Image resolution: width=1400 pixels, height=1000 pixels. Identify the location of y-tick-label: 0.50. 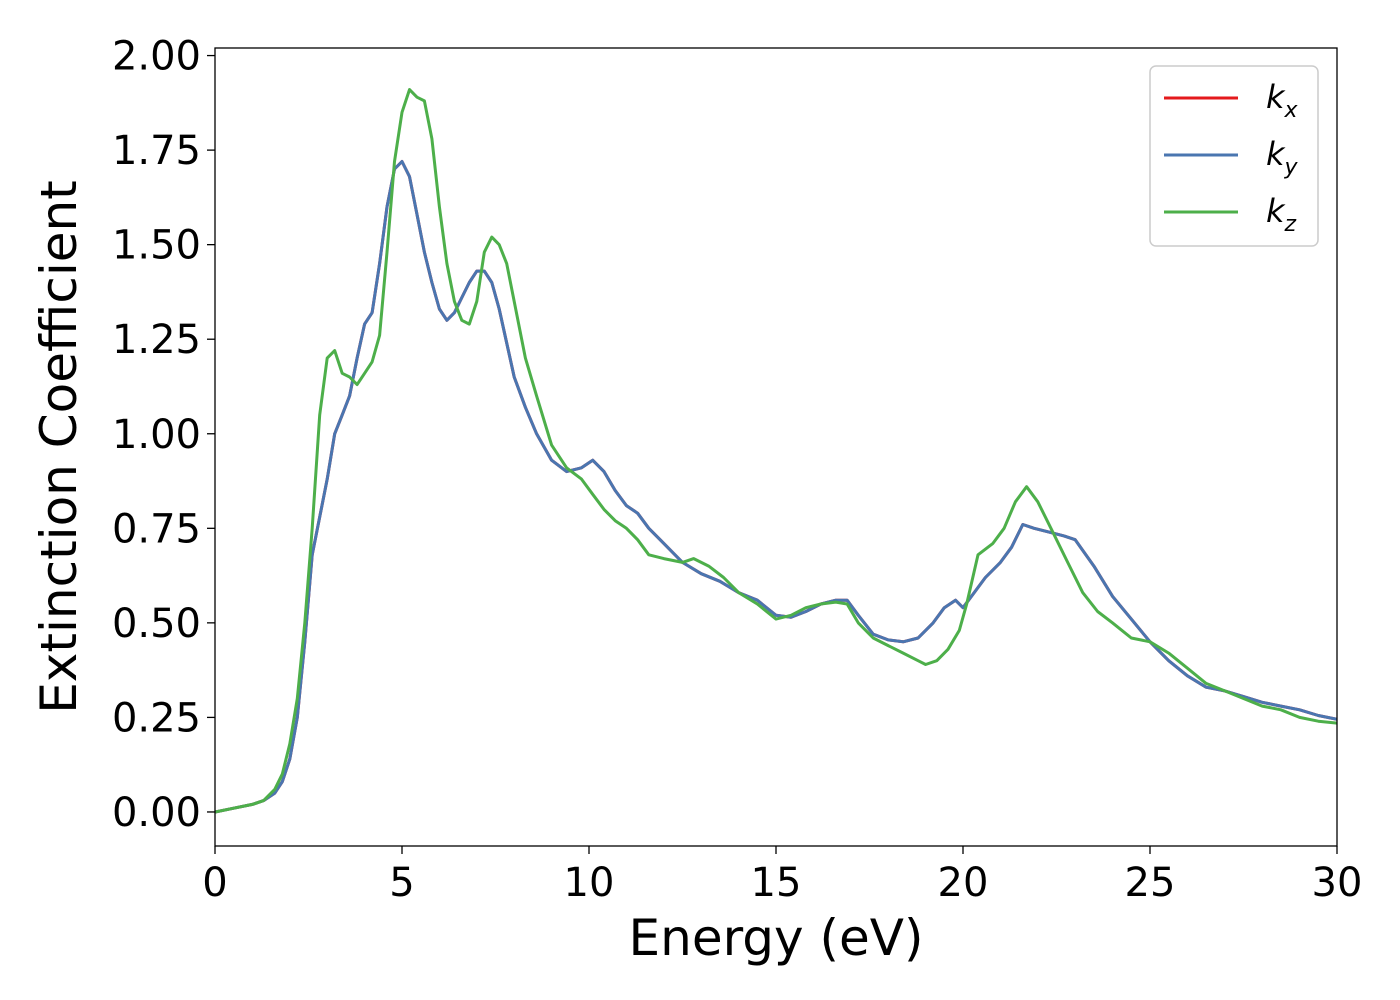
(156, 624).